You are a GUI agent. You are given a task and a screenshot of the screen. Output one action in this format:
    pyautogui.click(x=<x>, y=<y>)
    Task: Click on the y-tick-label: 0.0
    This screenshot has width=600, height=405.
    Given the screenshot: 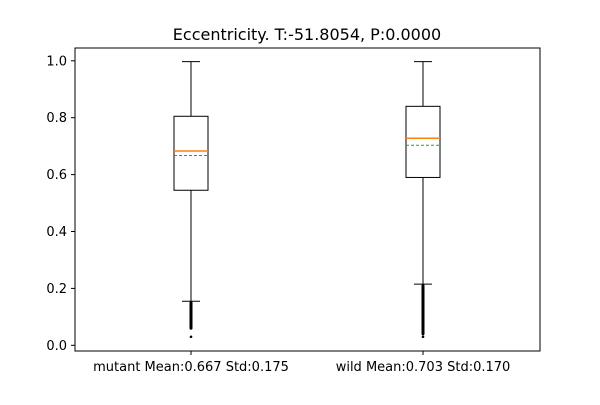 What is the action you would take?
    pyautogui.click(x=56, y=346)
    